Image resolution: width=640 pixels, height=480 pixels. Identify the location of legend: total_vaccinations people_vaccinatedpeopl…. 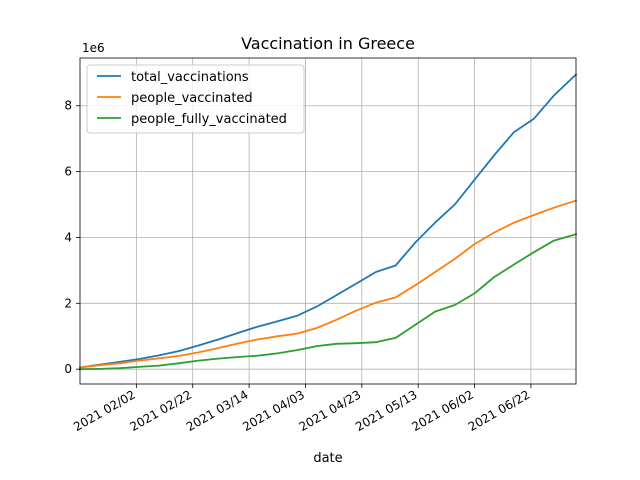
(195, 99).